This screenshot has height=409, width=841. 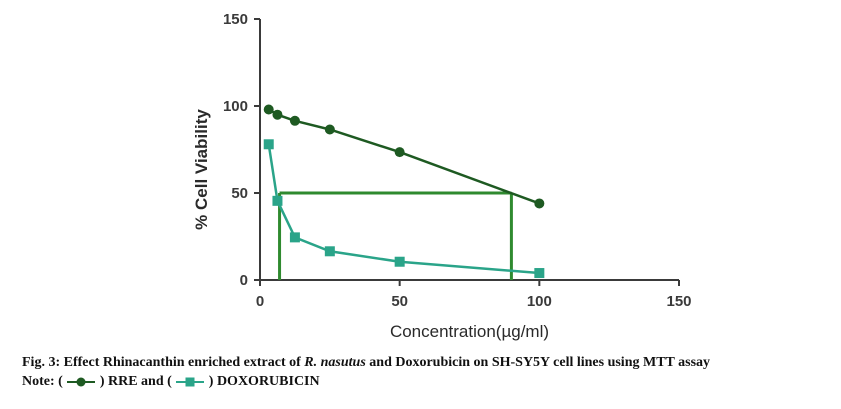 What do you see at coordinates (244, 280) in the screenshot?
I see `y-tick-label: 0` at bounding box center [244, 280].